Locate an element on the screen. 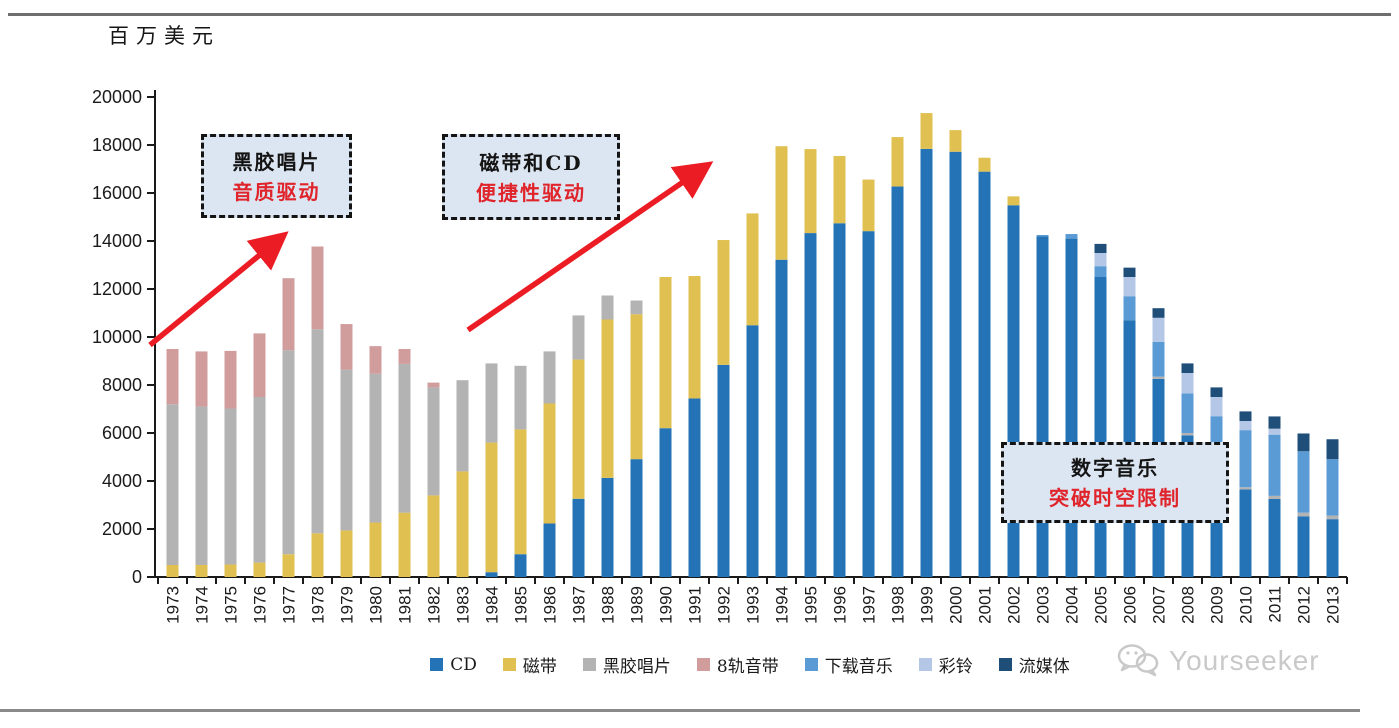 The width and height of the screenshot is (1399, 728). legend-label: 黑胶唱片 is located at coordinates (636, 667).